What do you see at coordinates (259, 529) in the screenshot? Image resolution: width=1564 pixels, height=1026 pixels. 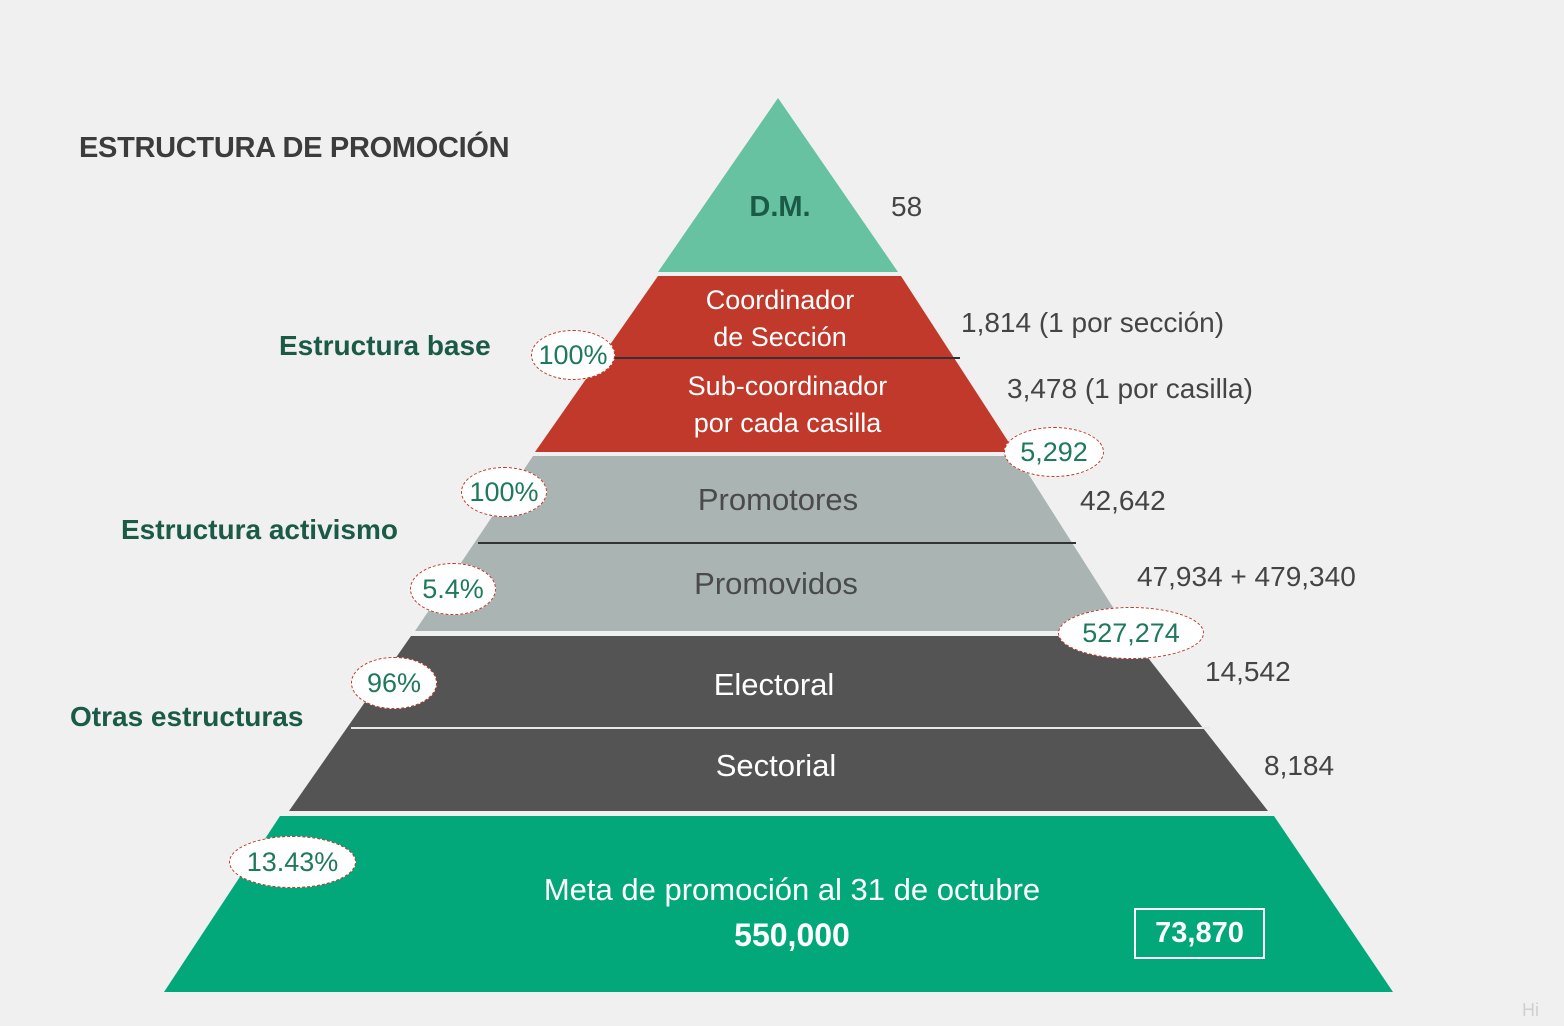 I see `group-label-activismo: Estructura activismo` at bounding box center [259, 529].